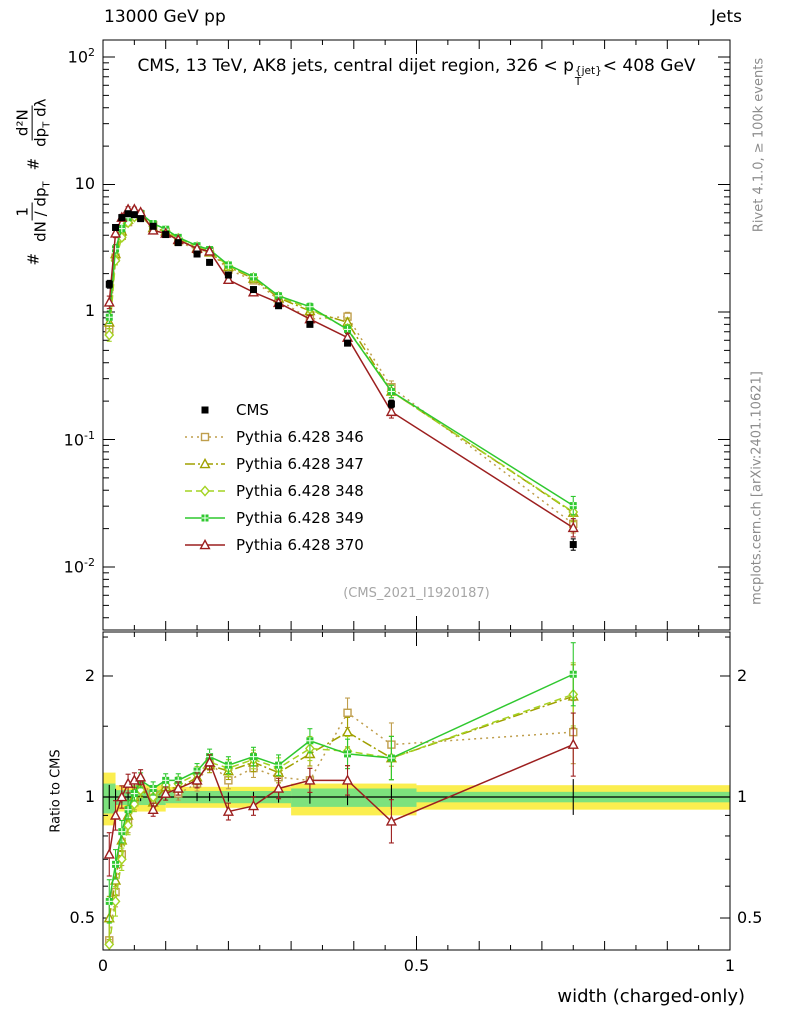 This screenshot has height=1024, width=786. I want to click on legend-item-p346: Pythia 6.428 346, so click(273, 437).